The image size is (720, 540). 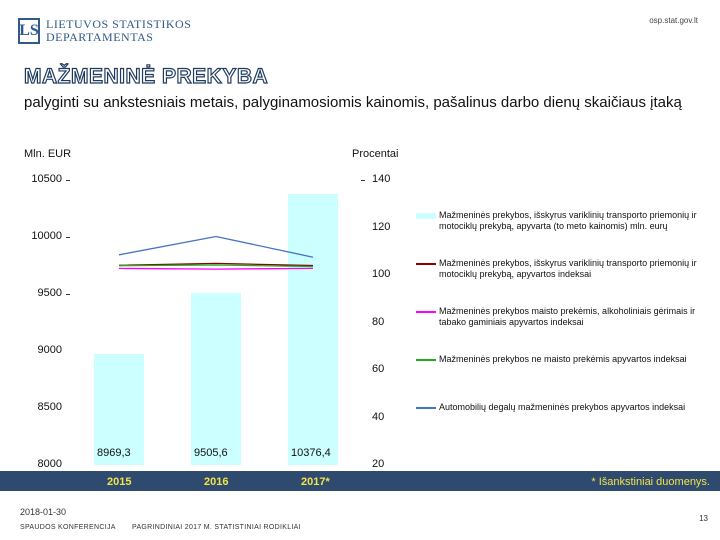 I want to click on logo-line-2: DEPARTAMENTAS, so click(x=100, y=37).